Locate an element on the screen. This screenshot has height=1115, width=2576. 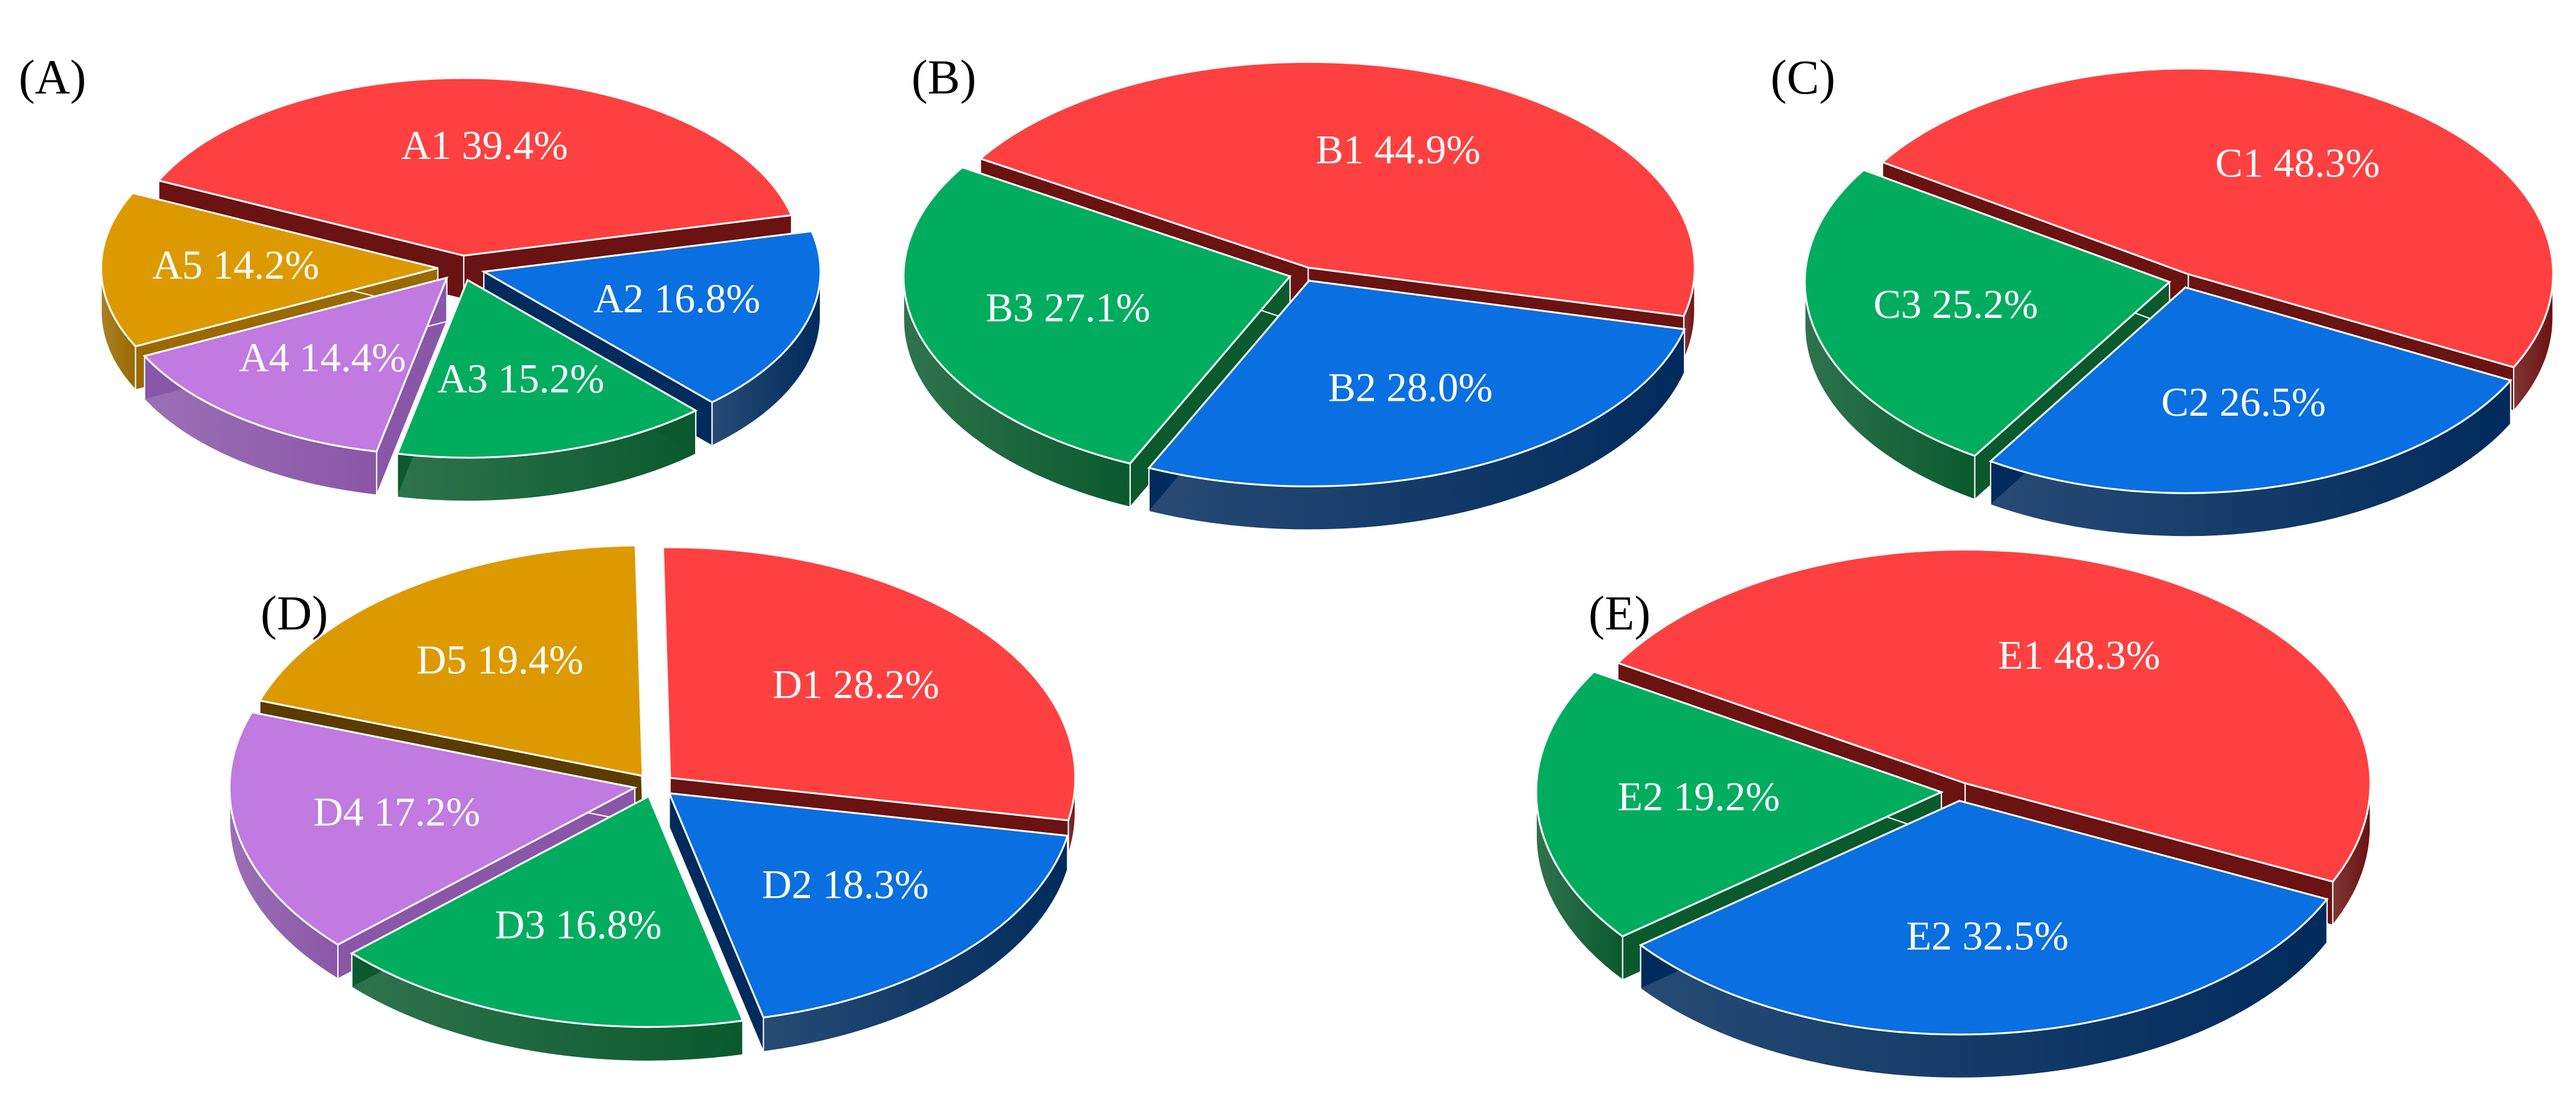
slice-d4 is located at coordinates (433, 829).